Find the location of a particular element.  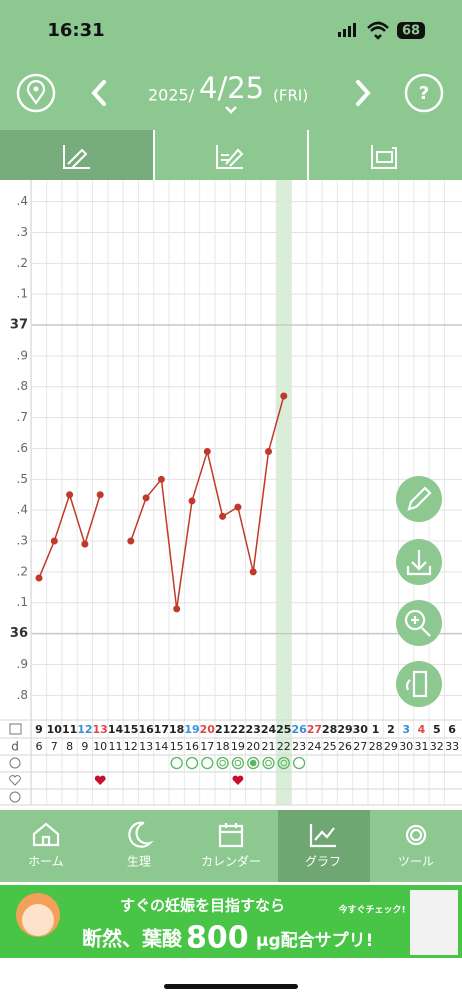

help-button: ? is located at coordinates (424, 93).